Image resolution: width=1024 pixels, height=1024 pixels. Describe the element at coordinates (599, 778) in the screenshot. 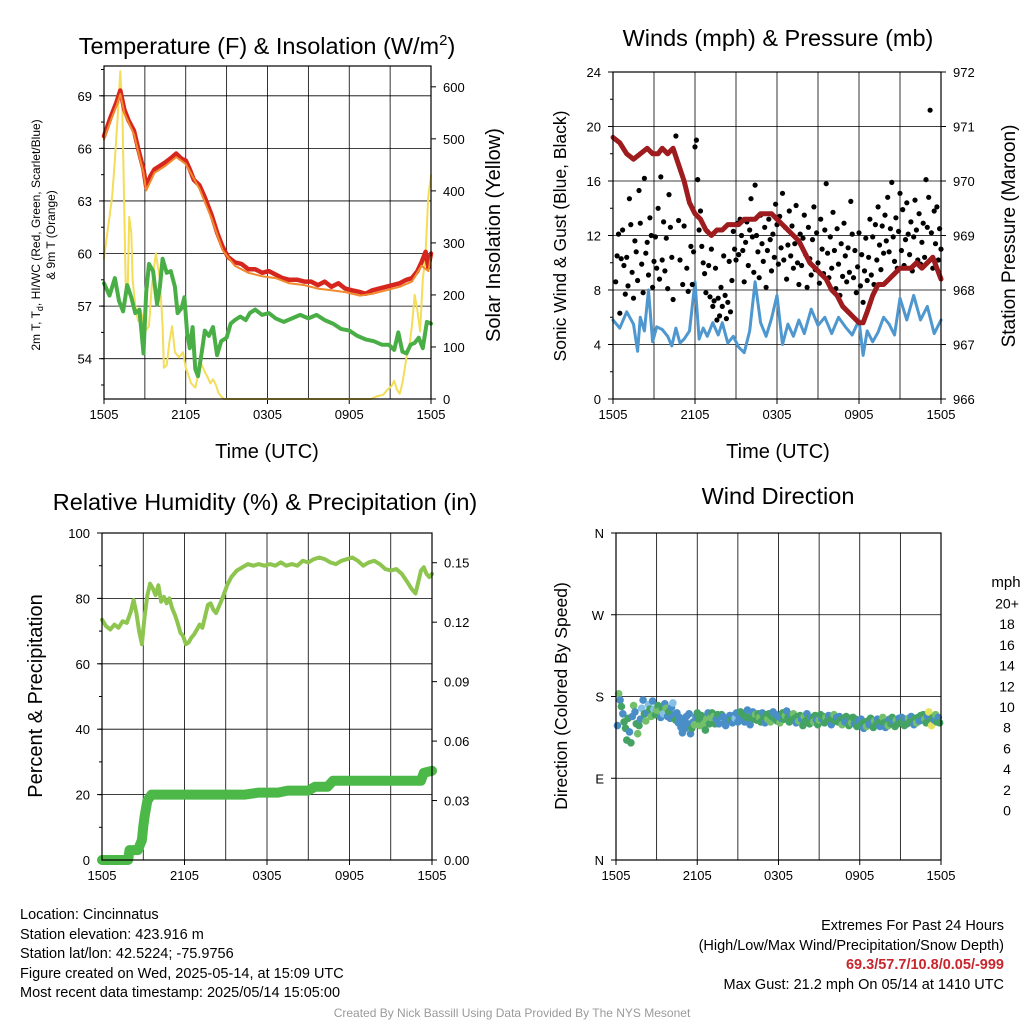

I see `y-tick-label: E` at that location.